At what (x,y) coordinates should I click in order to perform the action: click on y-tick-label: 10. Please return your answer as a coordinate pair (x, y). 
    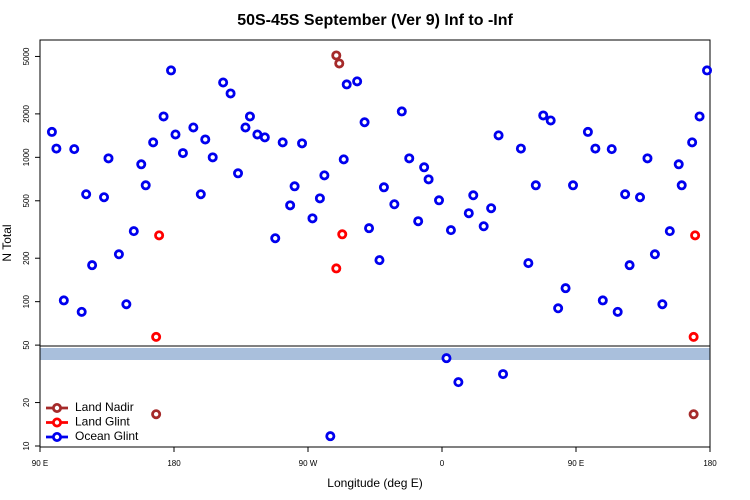
    Looking at the image, I should click on (26, 445).